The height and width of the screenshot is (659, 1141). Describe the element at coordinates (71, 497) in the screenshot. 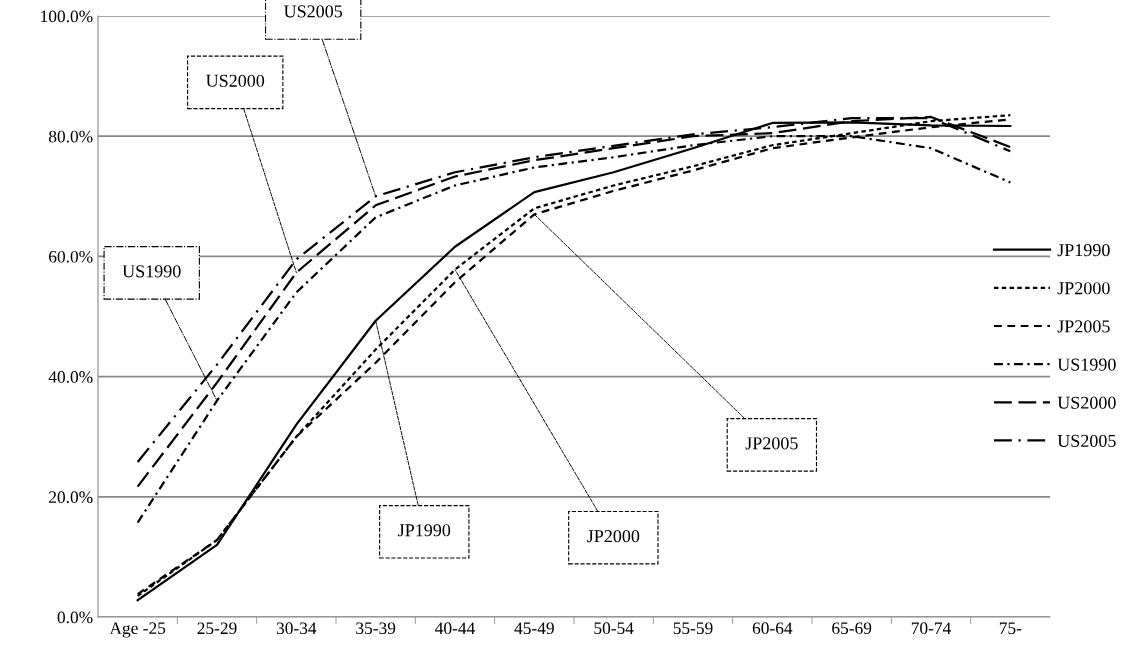

I see `y-tick-label: 20.0%` at that location.